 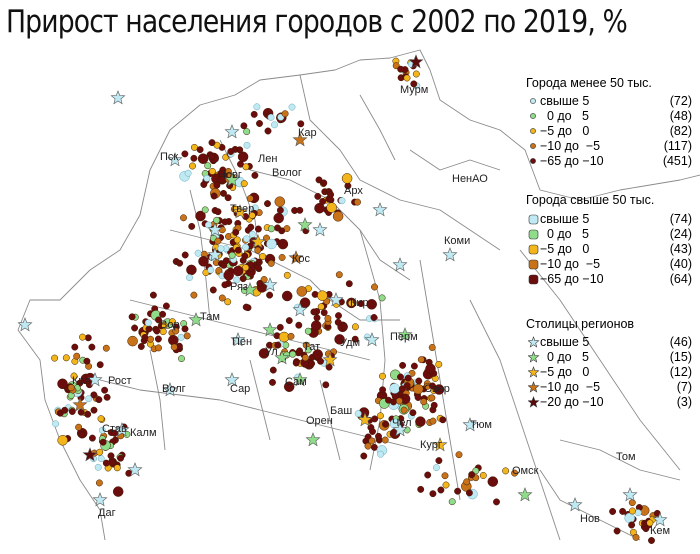 I want to click on region-label: Сам, so click(x=296, y=382).